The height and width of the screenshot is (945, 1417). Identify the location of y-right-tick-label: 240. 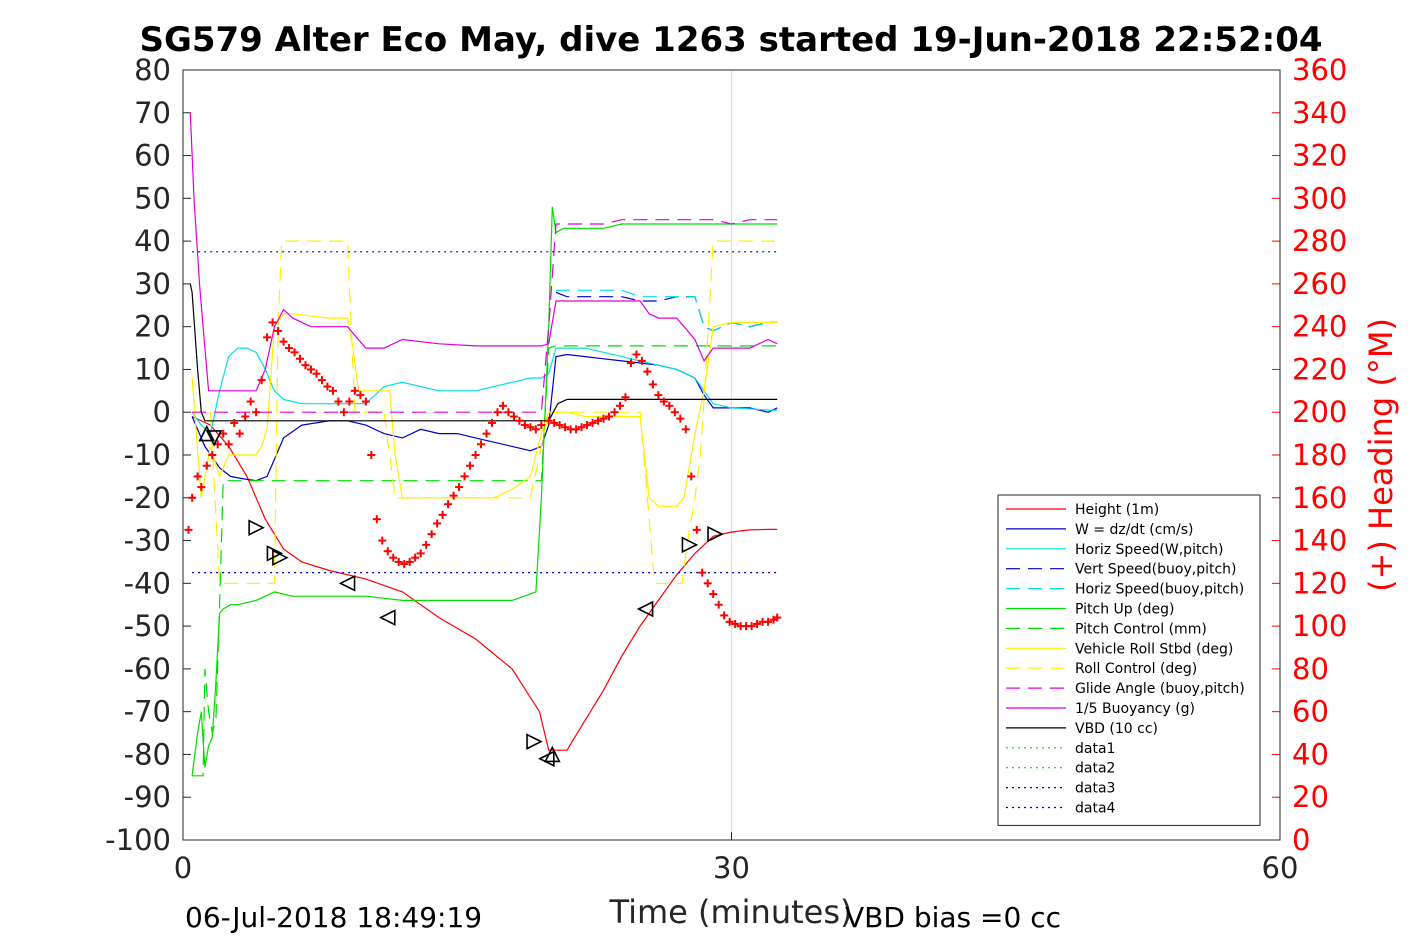
(1319, 327).